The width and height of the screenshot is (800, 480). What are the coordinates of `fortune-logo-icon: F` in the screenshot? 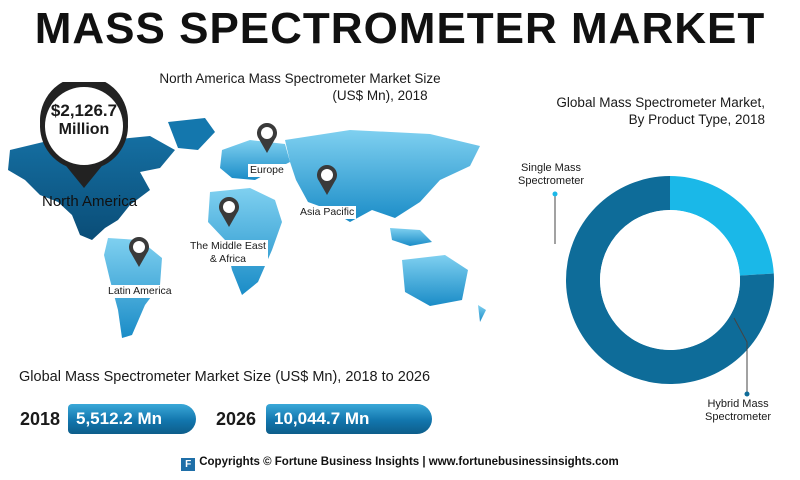 It's located at (188, 464).